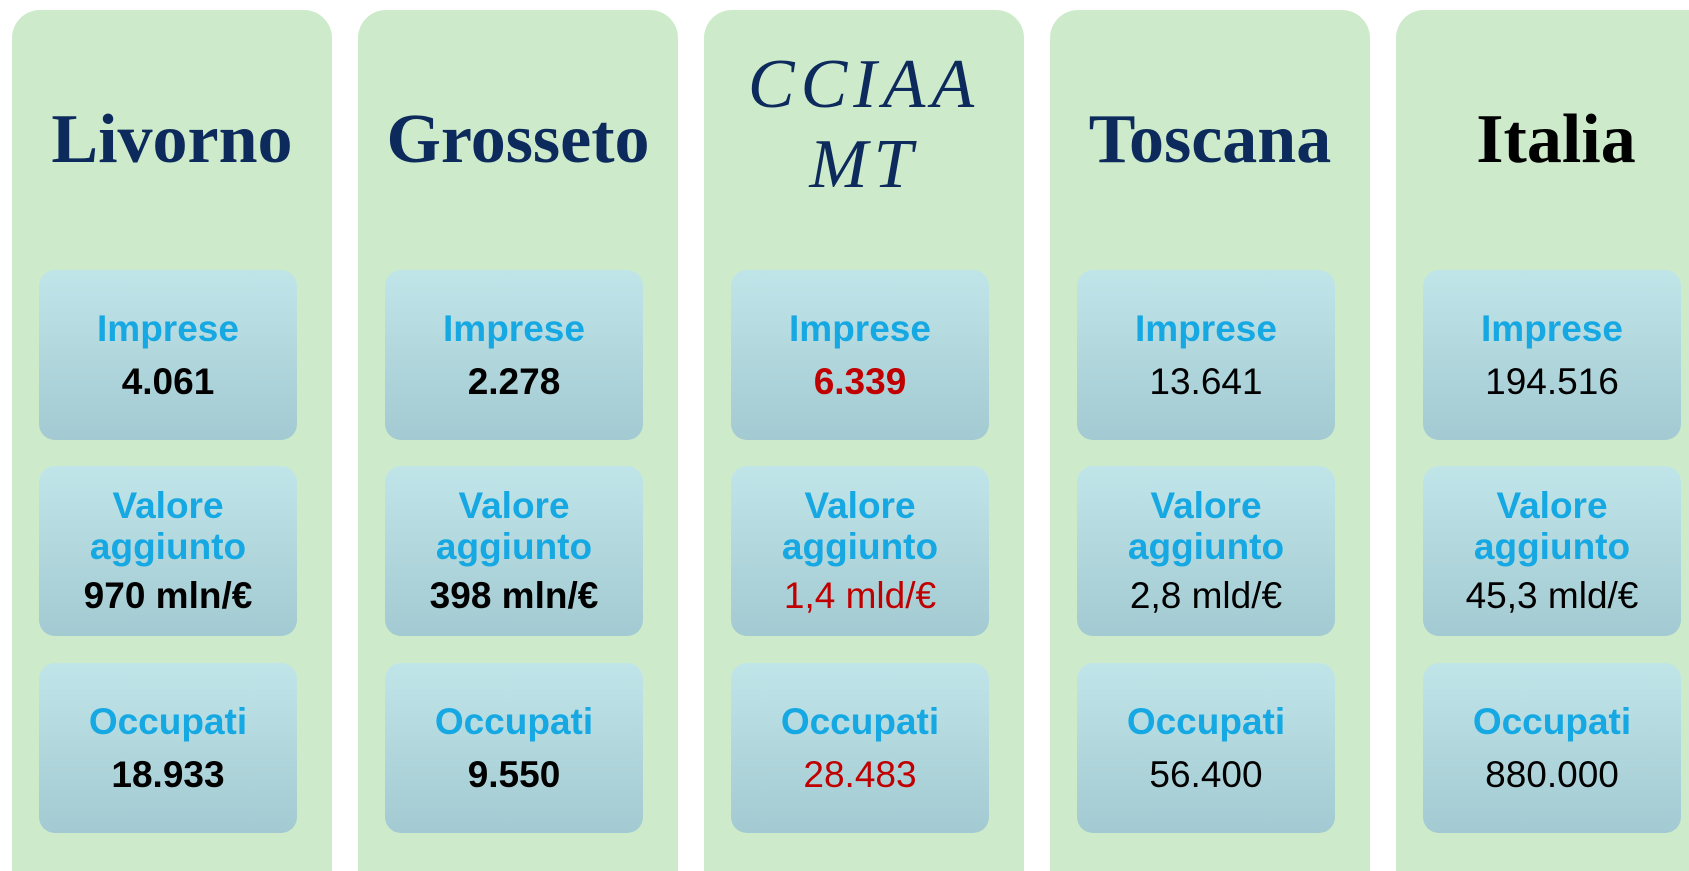  Describe the element at coordinates (860, 595) in the screenshot. I see `metric-value: 1,4 mld/€` at that location.